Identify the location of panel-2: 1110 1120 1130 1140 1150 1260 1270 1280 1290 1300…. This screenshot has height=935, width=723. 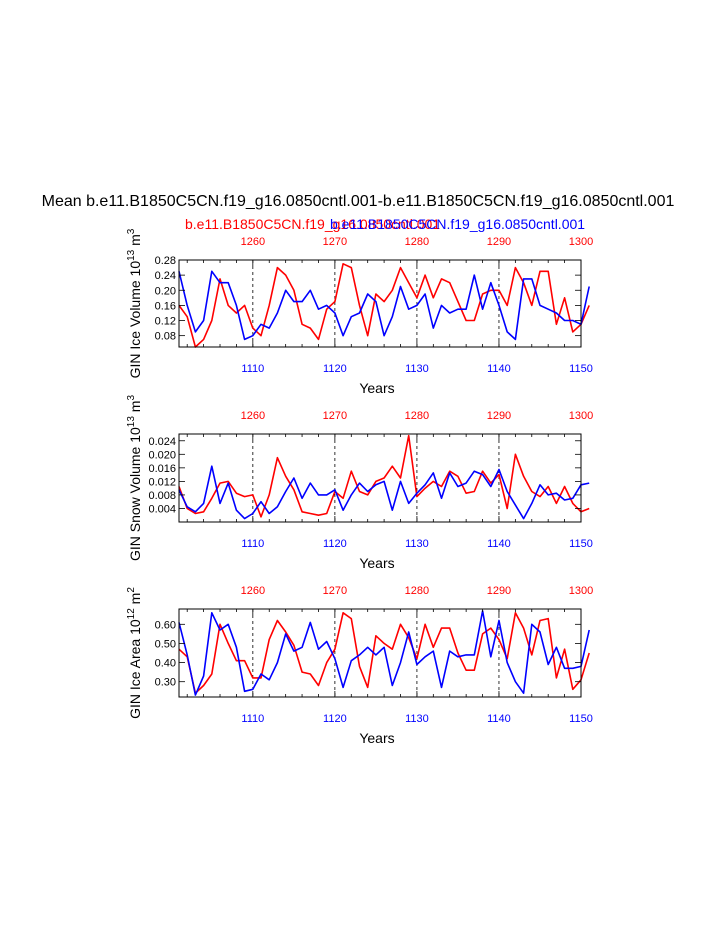
(359, 483).